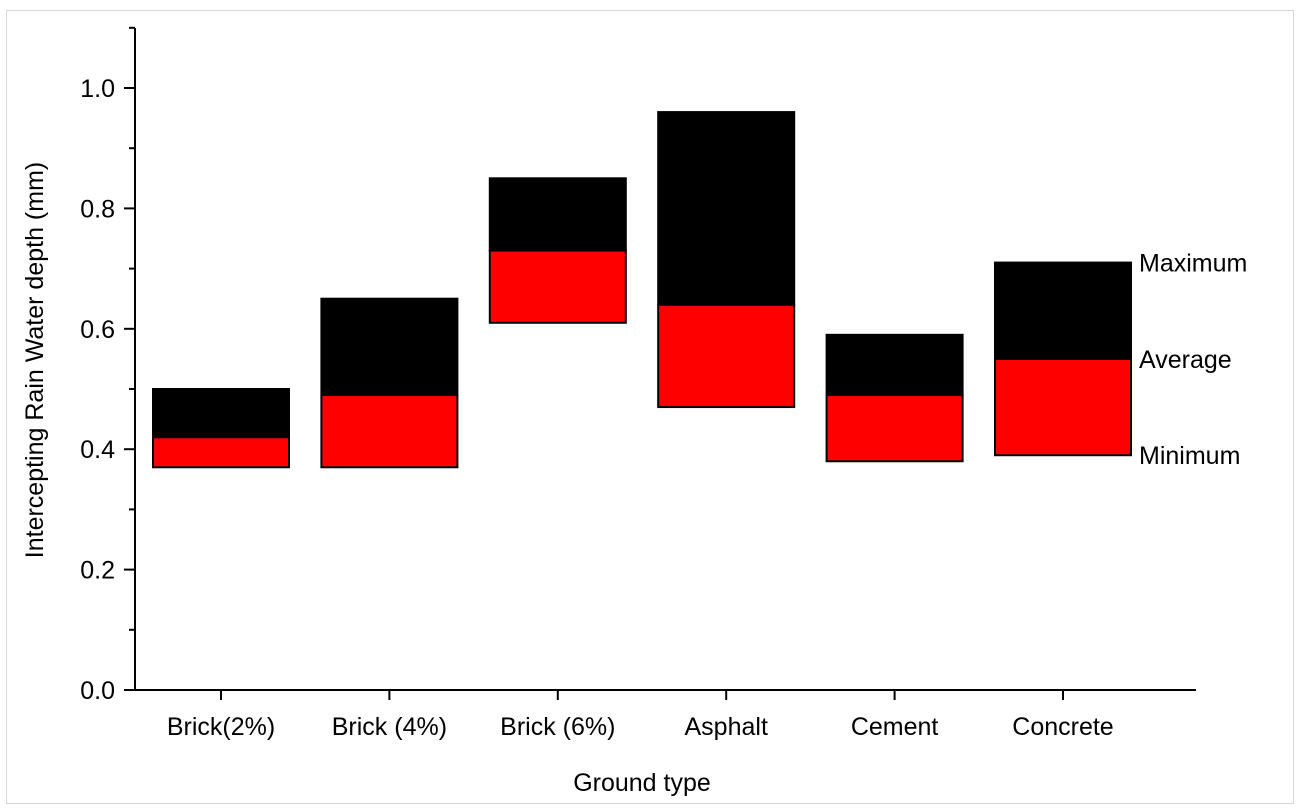  What do you see at coordinates (1189, 456) in the screenshot?
I see `annotation-label: Minimum` at bounding box center [1189, 456].